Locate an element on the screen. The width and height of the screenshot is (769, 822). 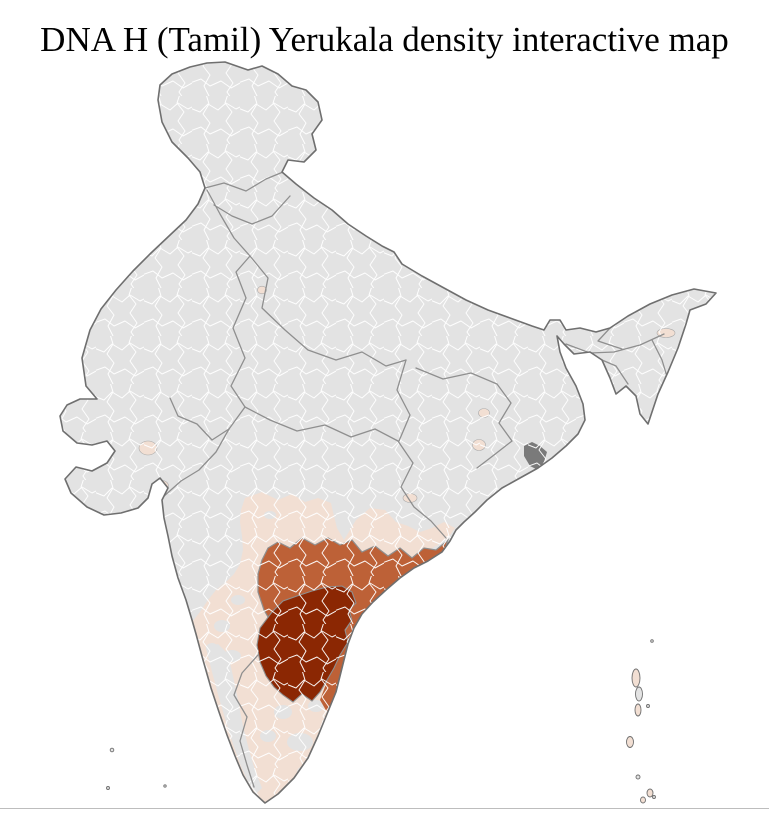
islands is located at coordinates (381, 721).